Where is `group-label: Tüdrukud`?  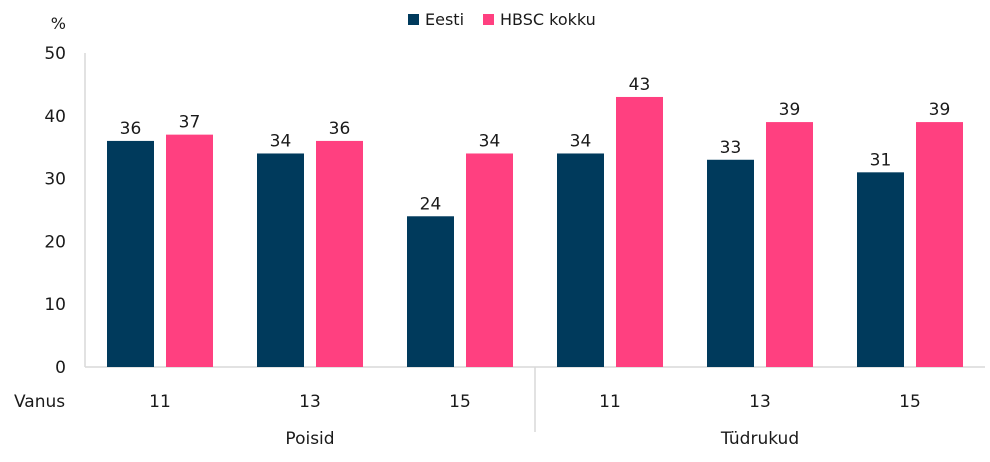
group-label: Tüdrukud is located at coordinates (759, 439).